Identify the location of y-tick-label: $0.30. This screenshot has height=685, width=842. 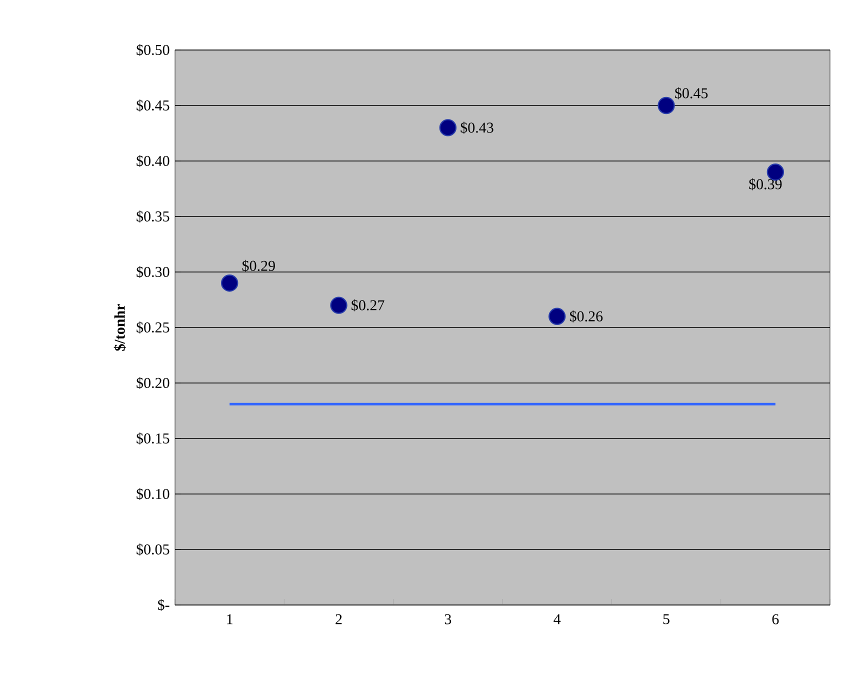
(153, 272).